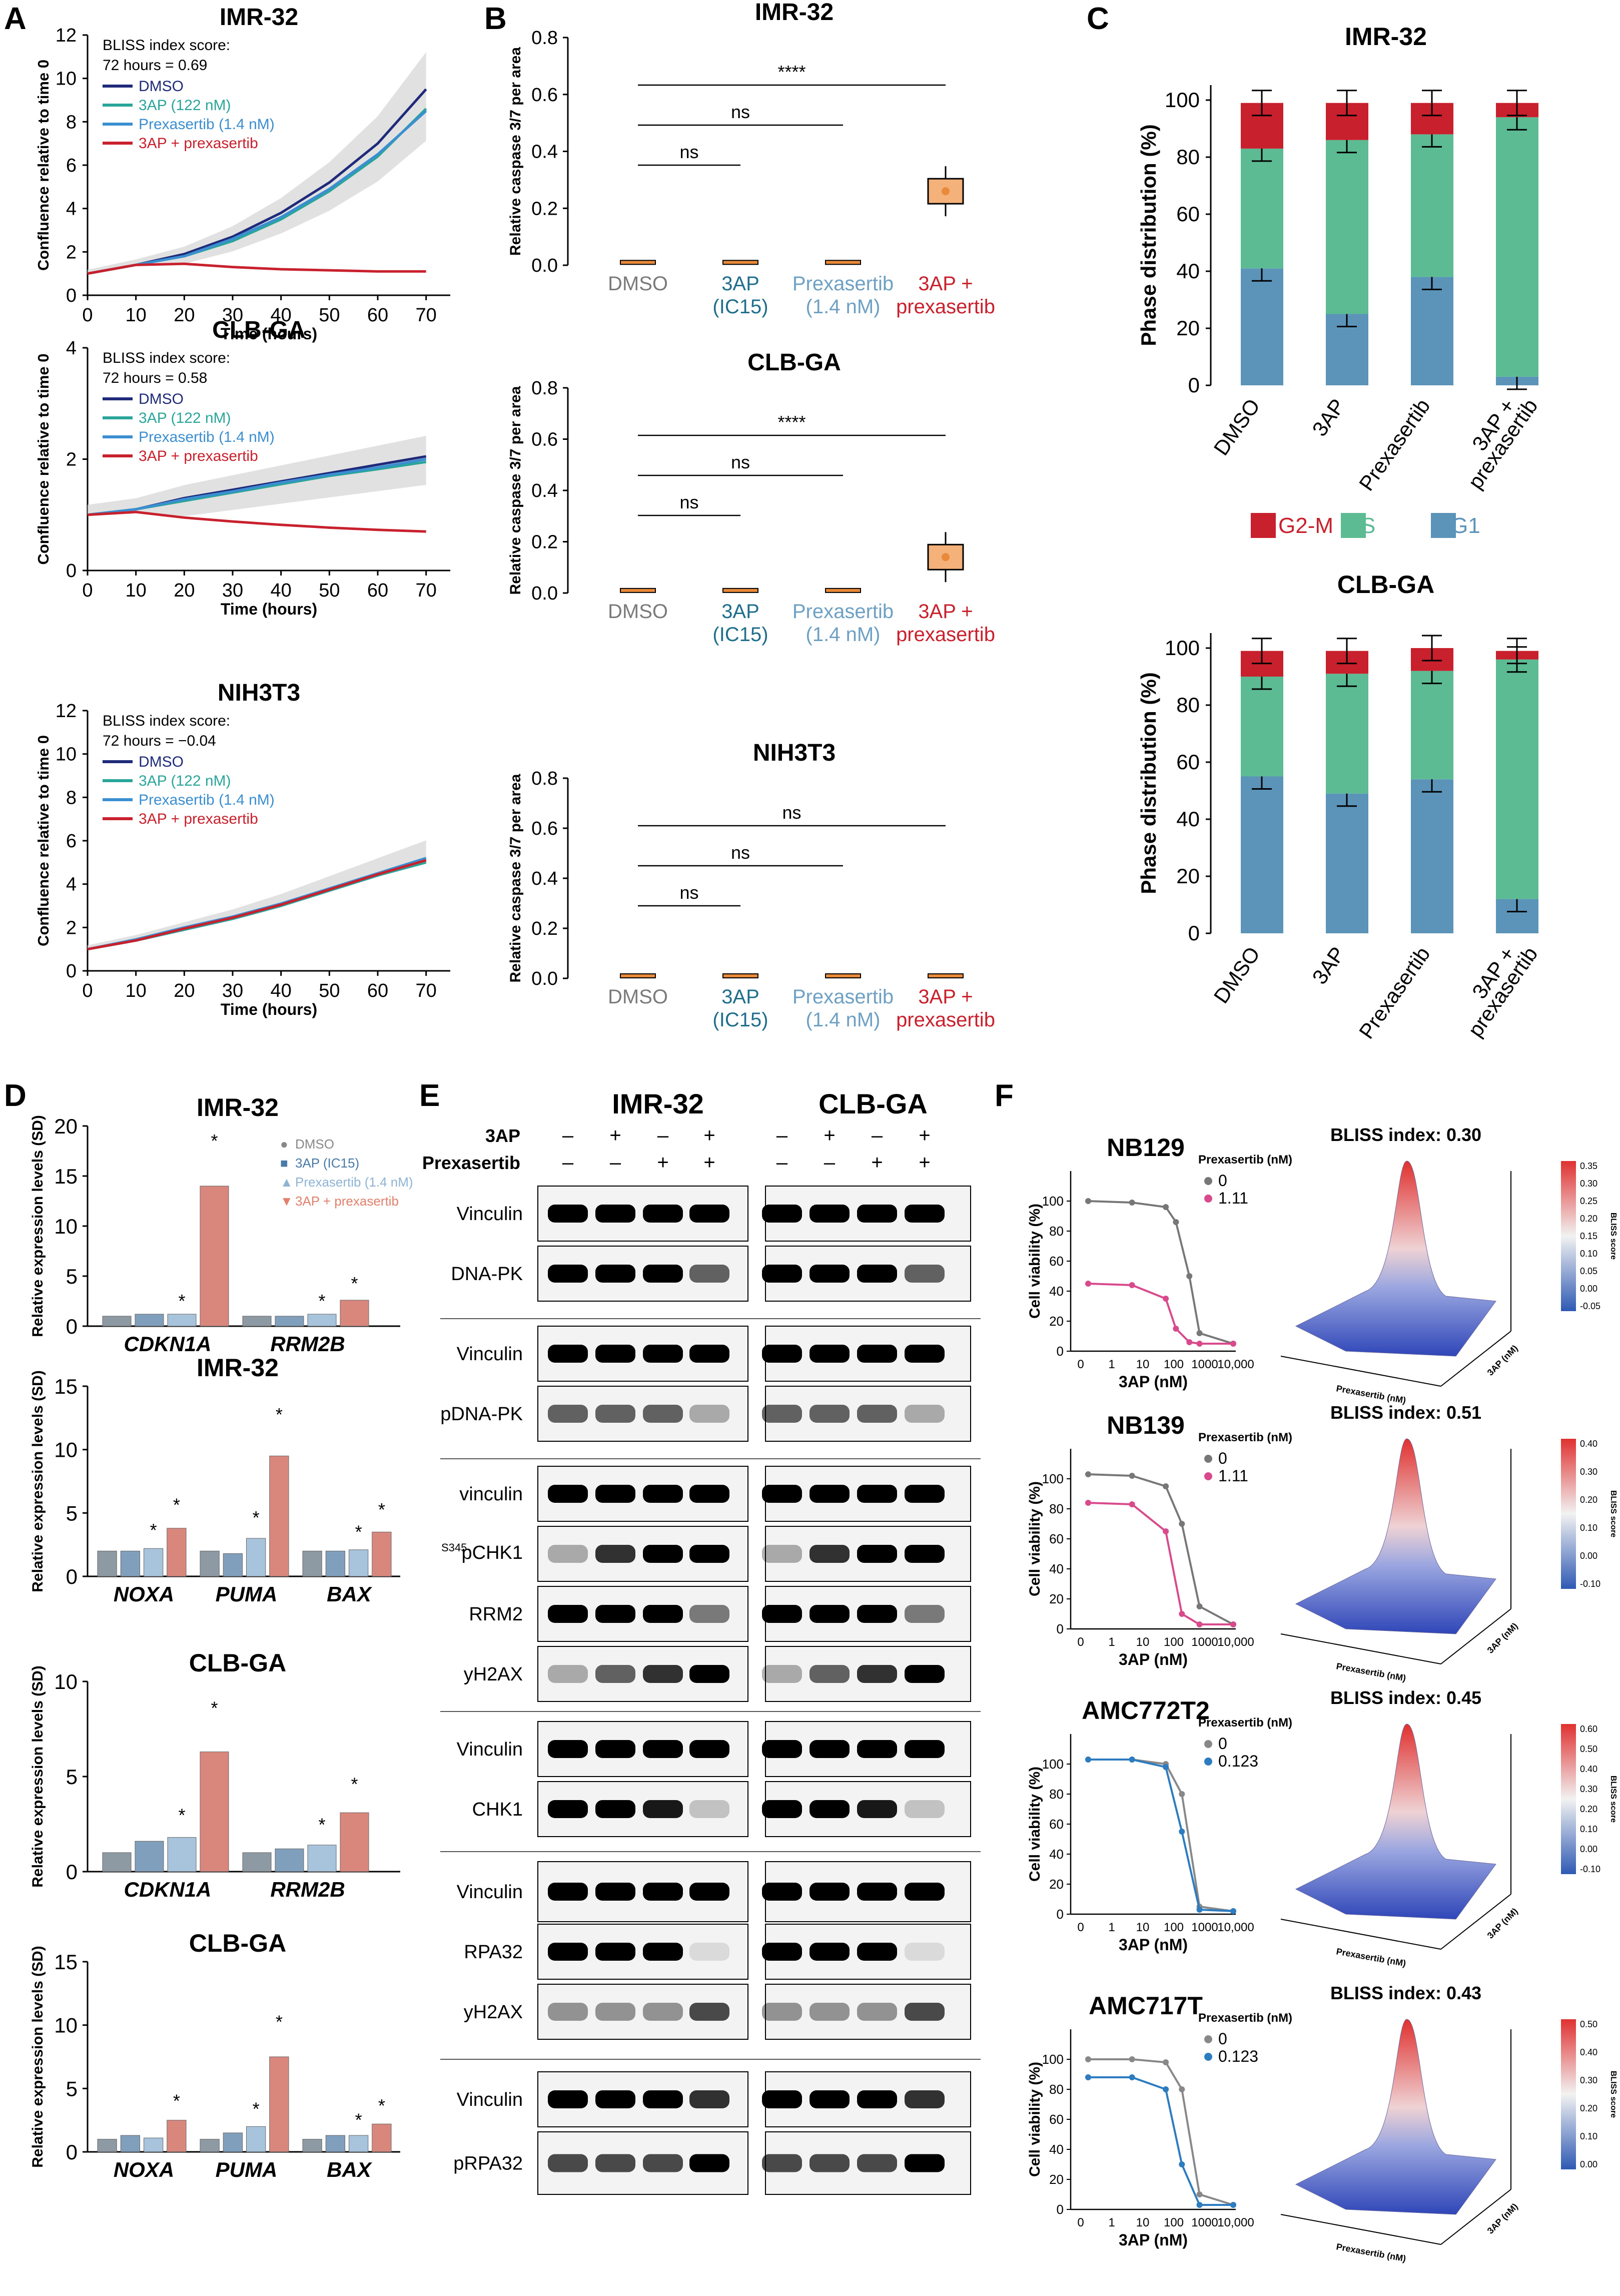 The height and width of the screenshot is (2296, 1620). Describe the element at coordinates (1405, 1993) in the screenshot. I see `bliss-index: BLISS index: 0.43` at that location.